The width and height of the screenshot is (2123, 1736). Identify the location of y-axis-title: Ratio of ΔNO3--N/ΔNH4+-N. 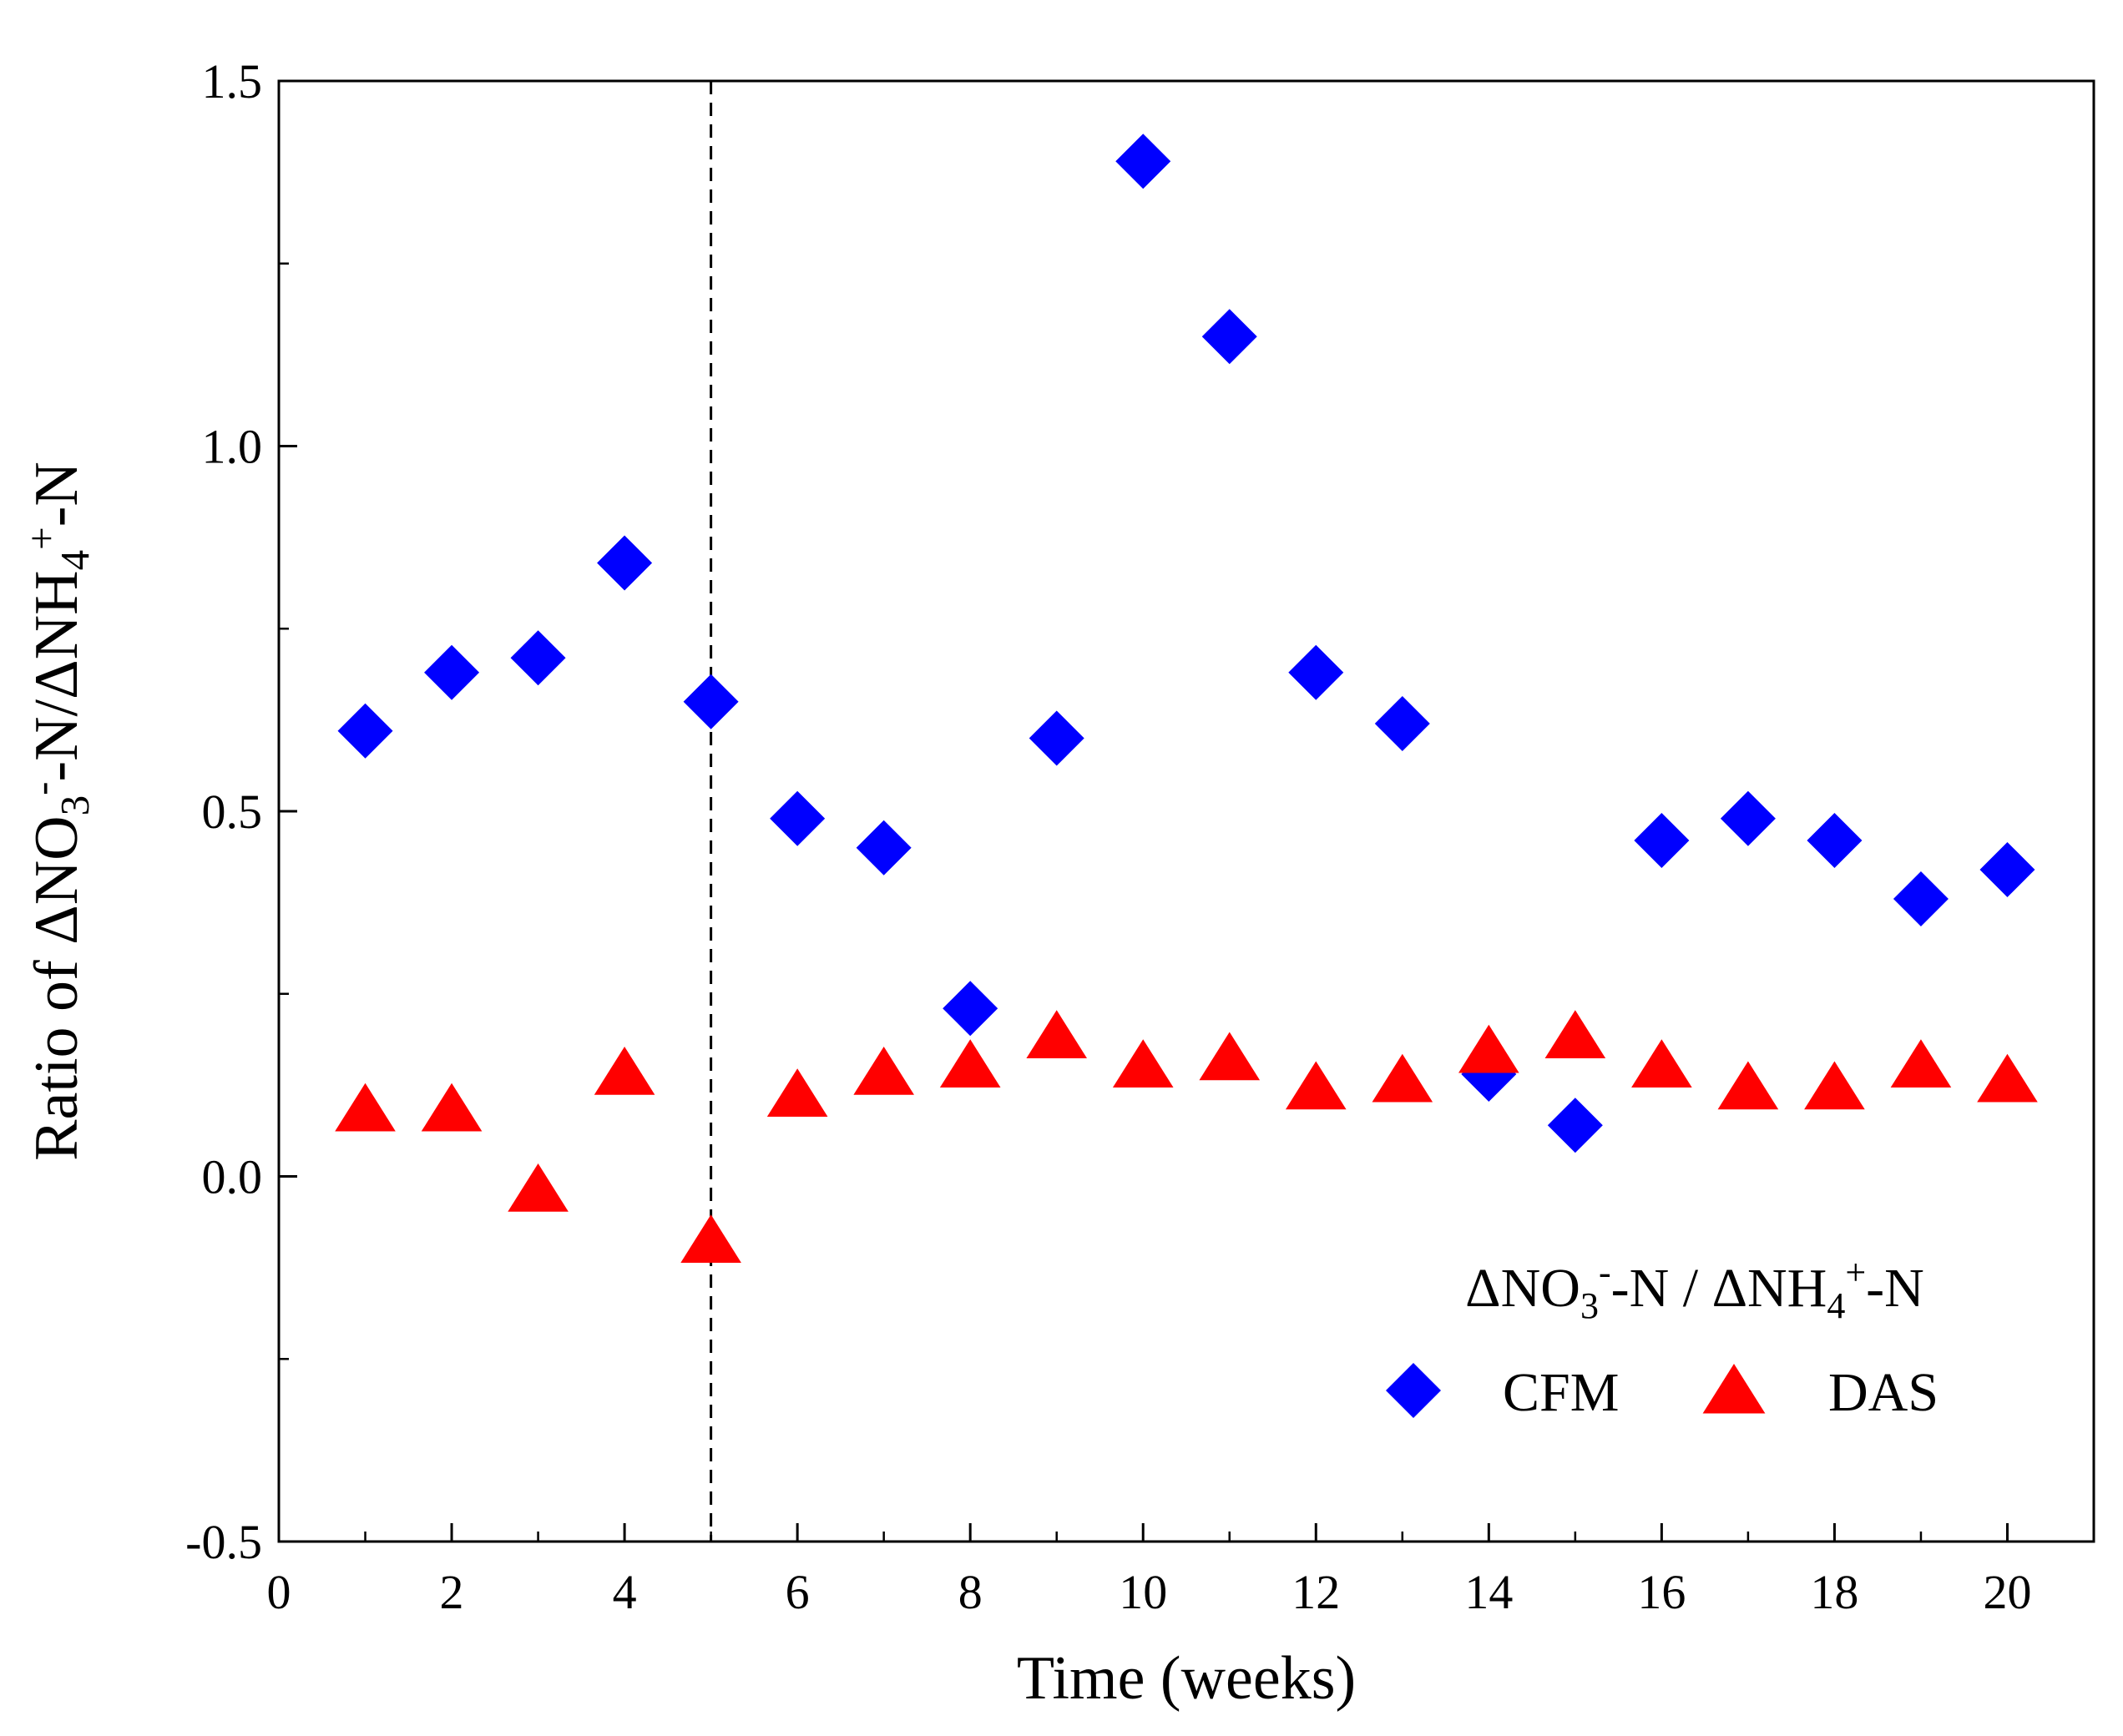
(58, 811).